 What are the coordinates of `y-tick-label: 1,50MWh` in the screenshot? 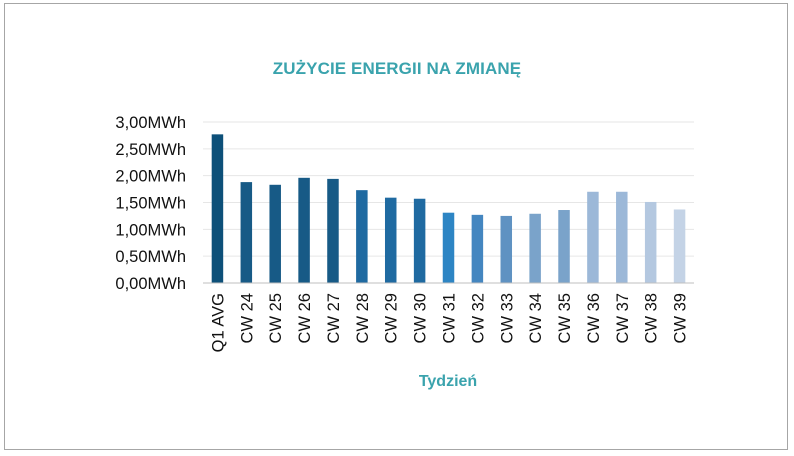 It's located at (150, 204).